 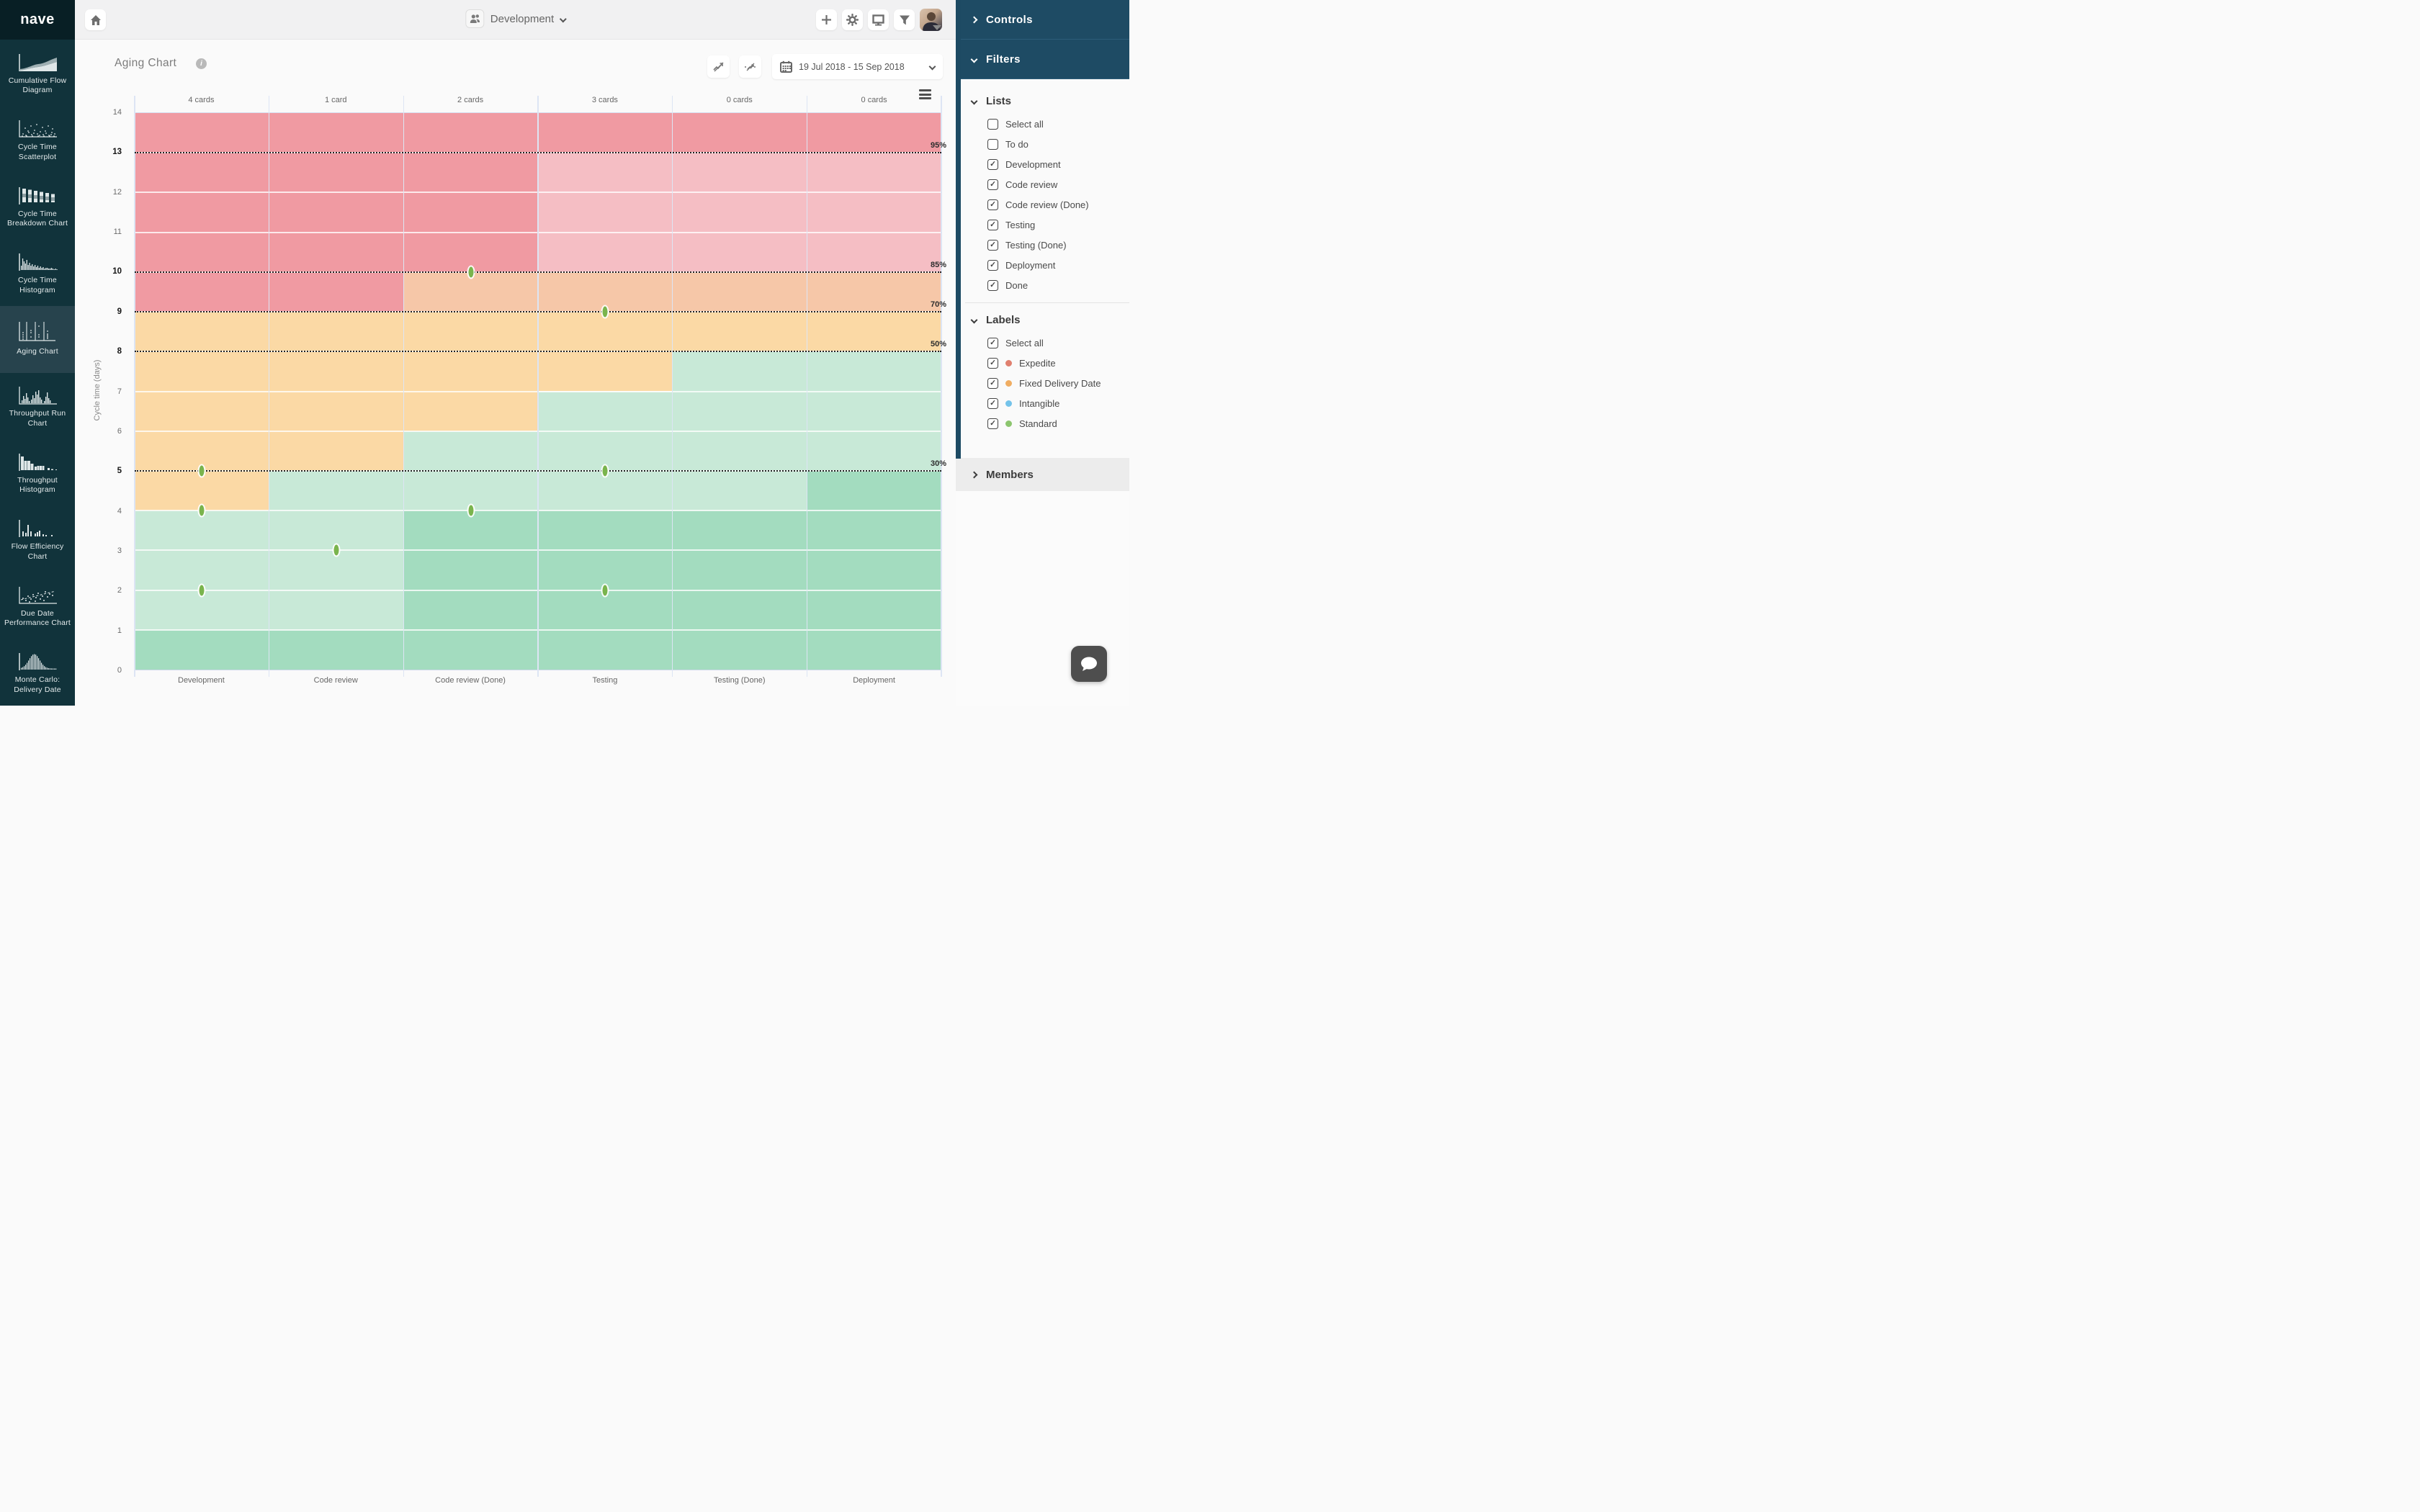 What do you see at coordinates (786, 66) in the screenshot?
I see `calendar-icon` at bounding box center [786, 66].